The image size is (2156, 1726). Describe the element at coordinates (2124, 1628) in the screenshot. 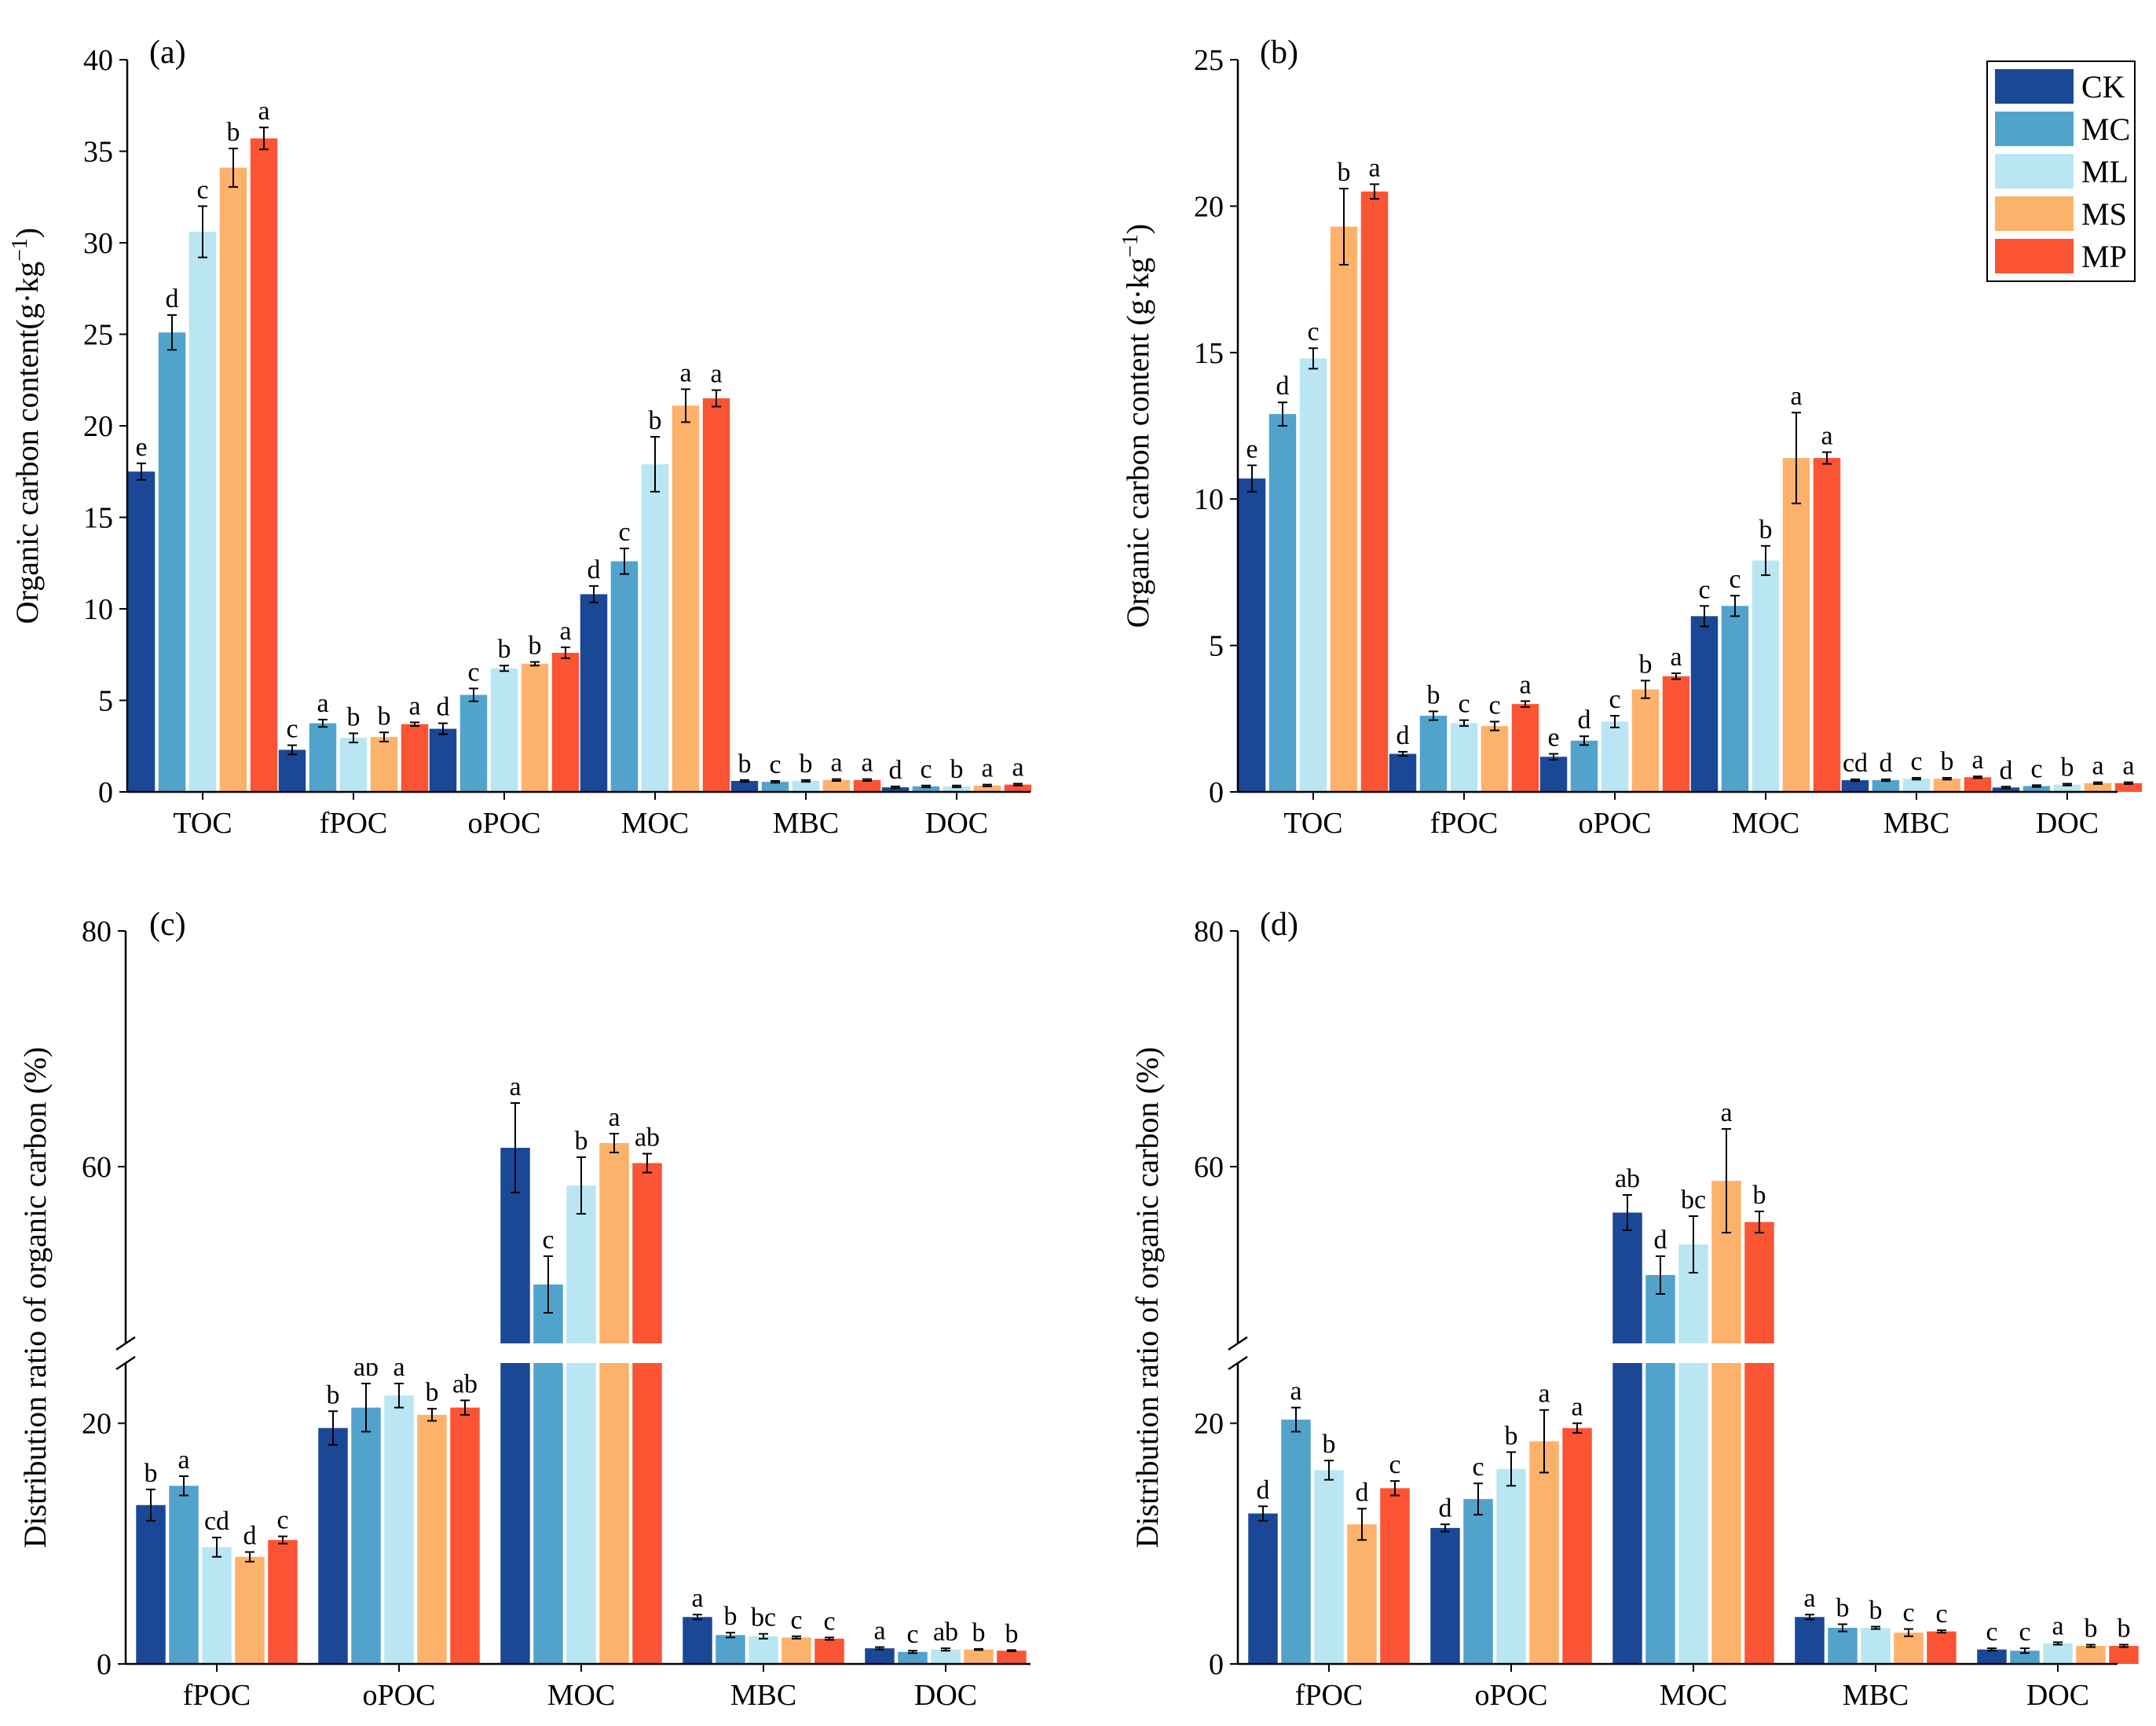

I see `significance-letter-DOC-MP: b` at that location.